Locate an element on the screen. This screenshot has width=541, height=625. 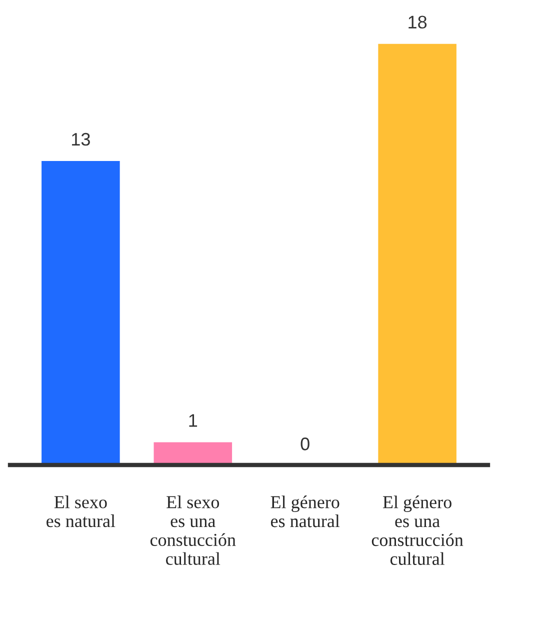
data-label: 18 is located at coordinates (417, 22).